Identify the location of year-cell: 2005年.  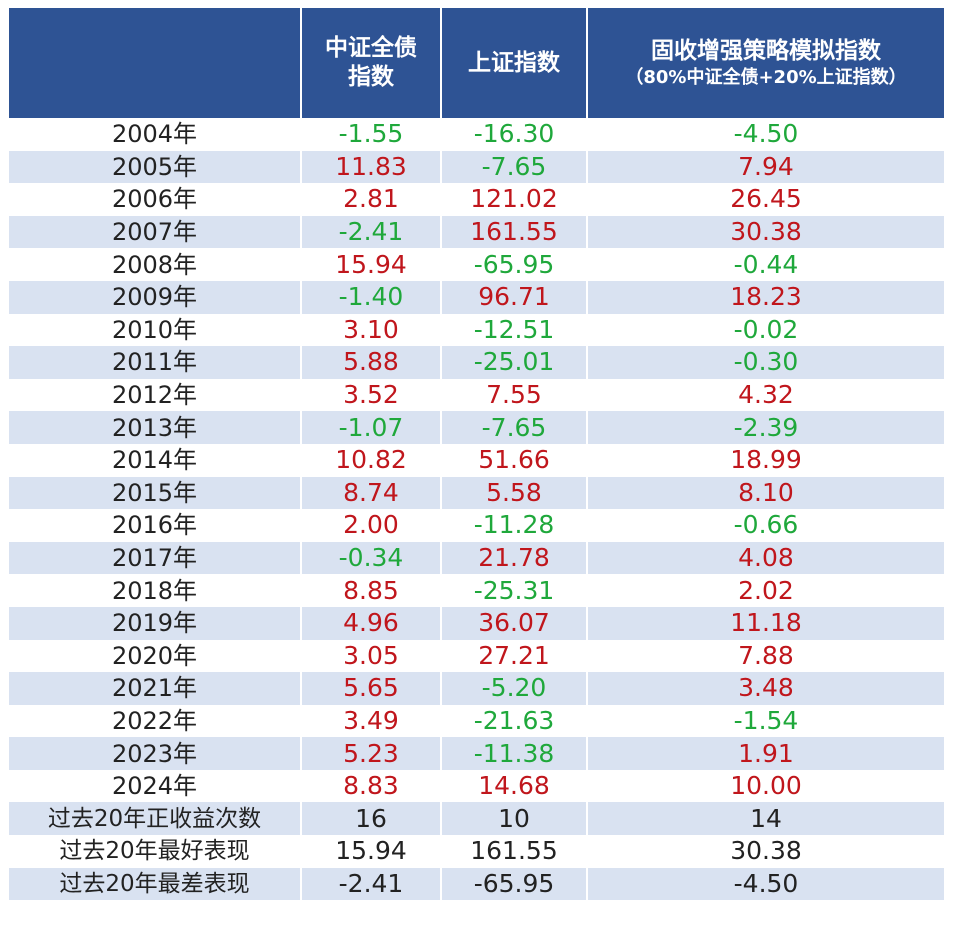
(155, 167).